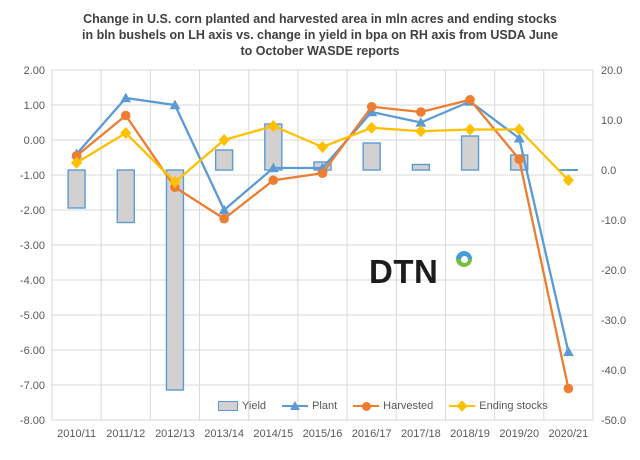 Image resolution: width=640 pixels, height=460 pixels. I want to click on legend-circle-marker-icon, so click(366, 406).